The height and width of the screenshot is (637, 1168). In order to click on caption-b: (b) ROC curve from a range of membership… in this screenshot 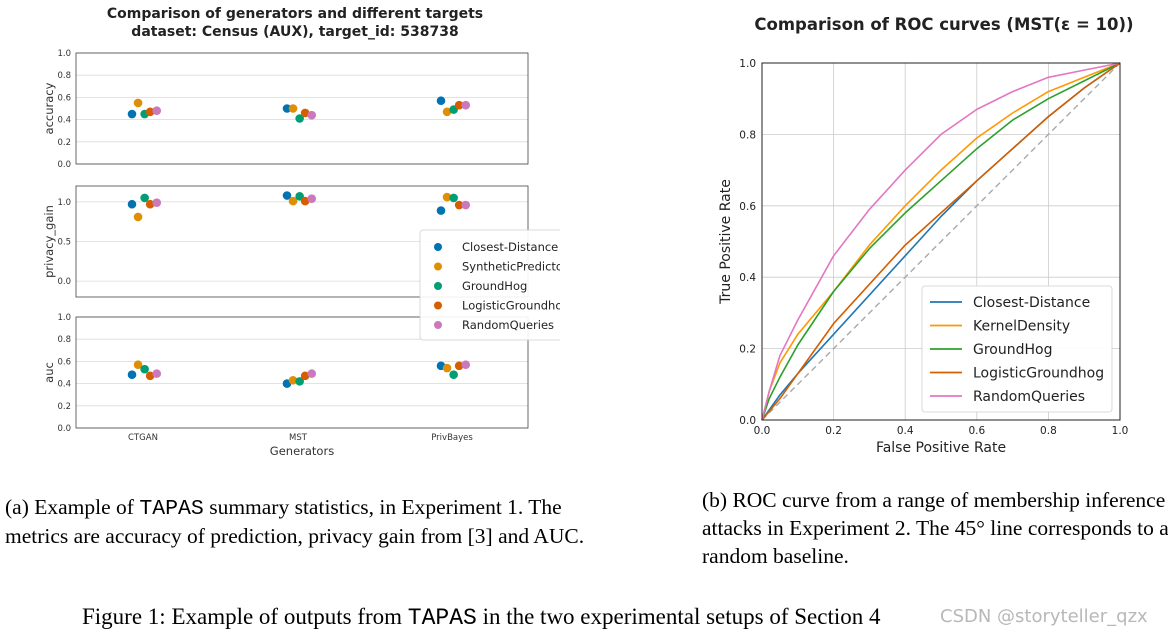, I will do `click(935, 528)`.